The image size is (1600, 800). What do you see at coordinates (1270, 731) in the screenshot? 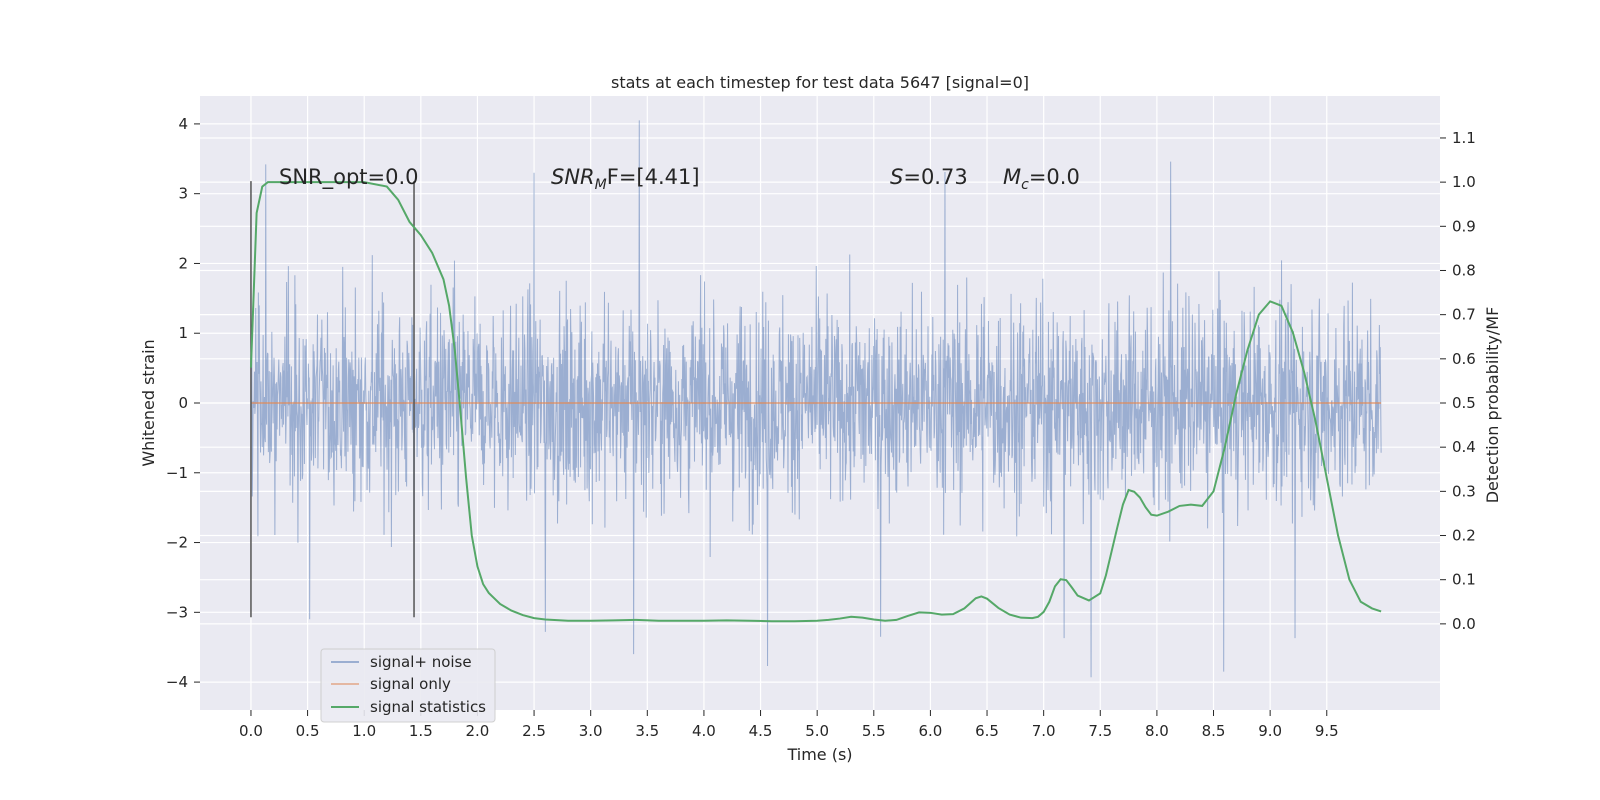
I see `x-tick-label-18: 9.0` at bounding box center [1270, 731].